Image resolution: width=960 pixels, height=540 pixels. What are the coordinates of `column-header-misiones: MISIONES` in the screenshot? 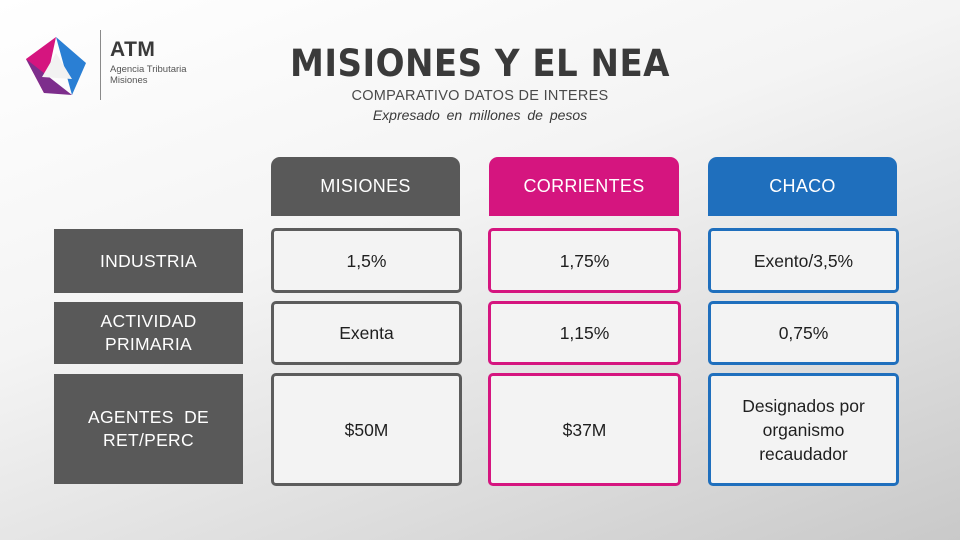 It's located at (365, 186).